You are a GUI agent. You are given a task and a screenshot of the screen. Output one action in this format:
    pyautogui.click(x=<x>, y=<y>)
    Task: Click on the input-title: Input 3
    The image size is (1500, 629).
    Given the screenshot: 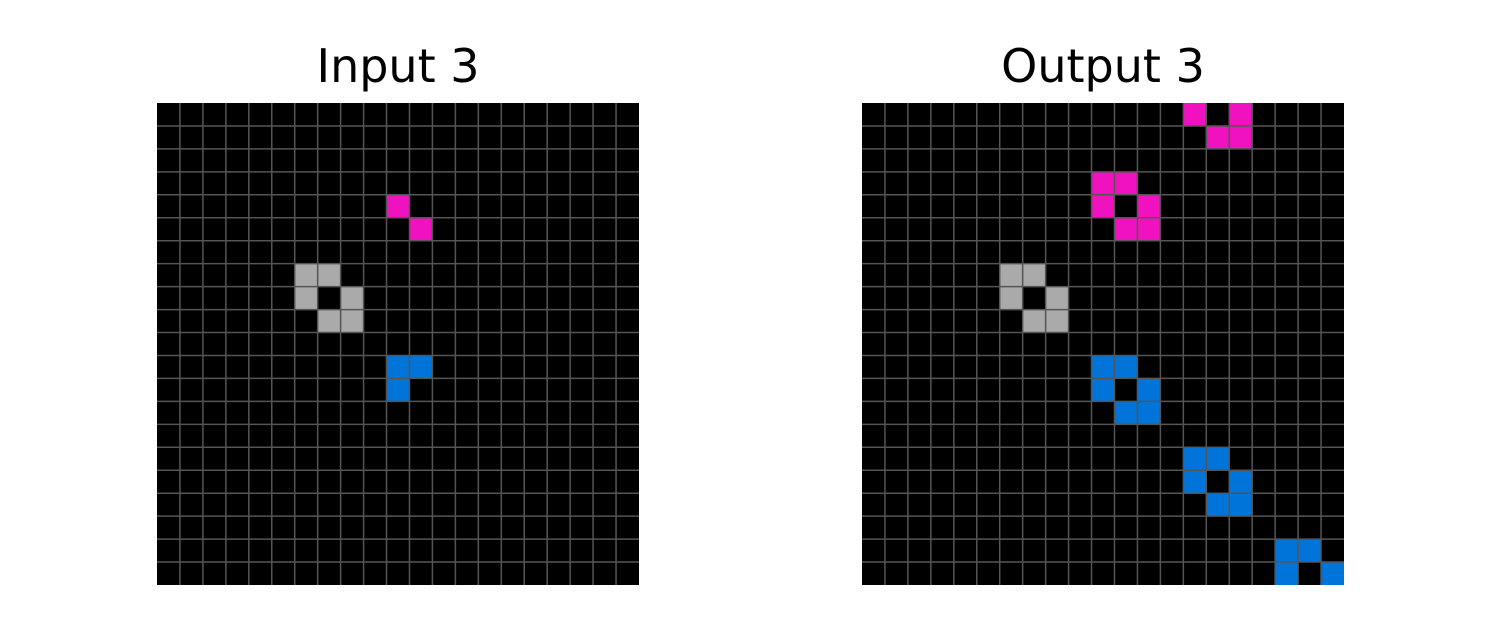 What is the action you would take?
    pyautogui.click(x=398, y=66)
    